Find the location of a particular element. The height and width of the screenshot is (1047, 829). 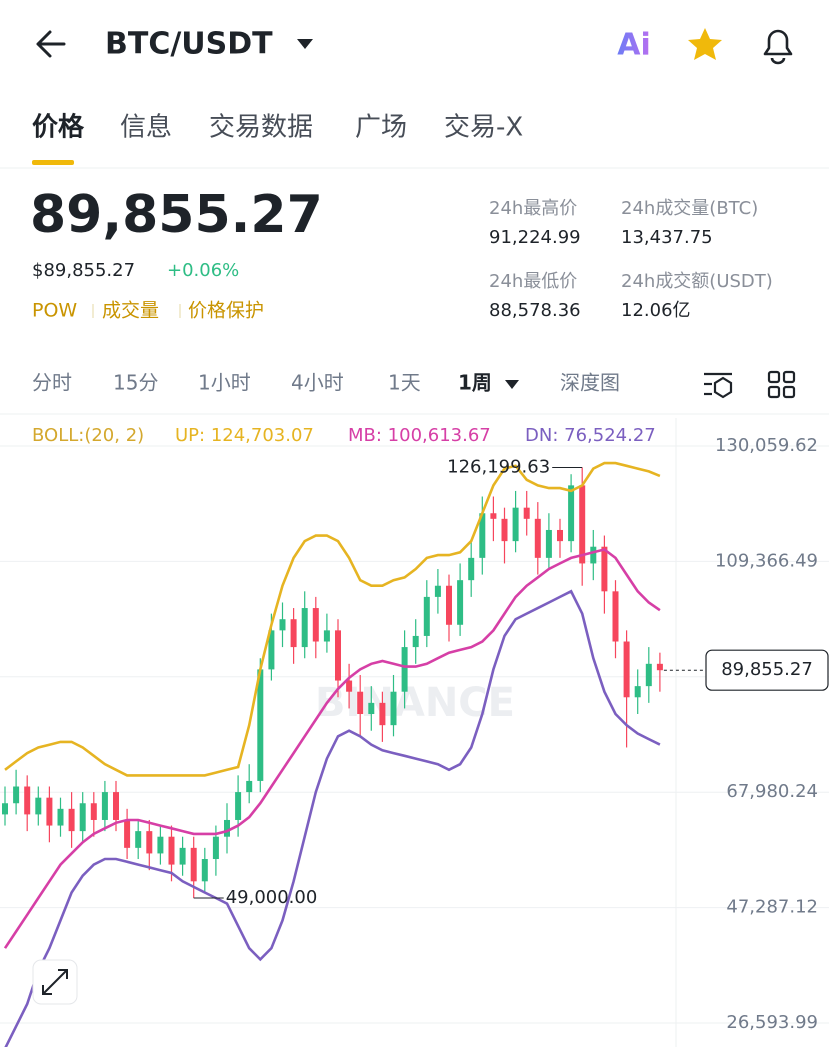

tab: 价格 is located at coordinates (58, 127).